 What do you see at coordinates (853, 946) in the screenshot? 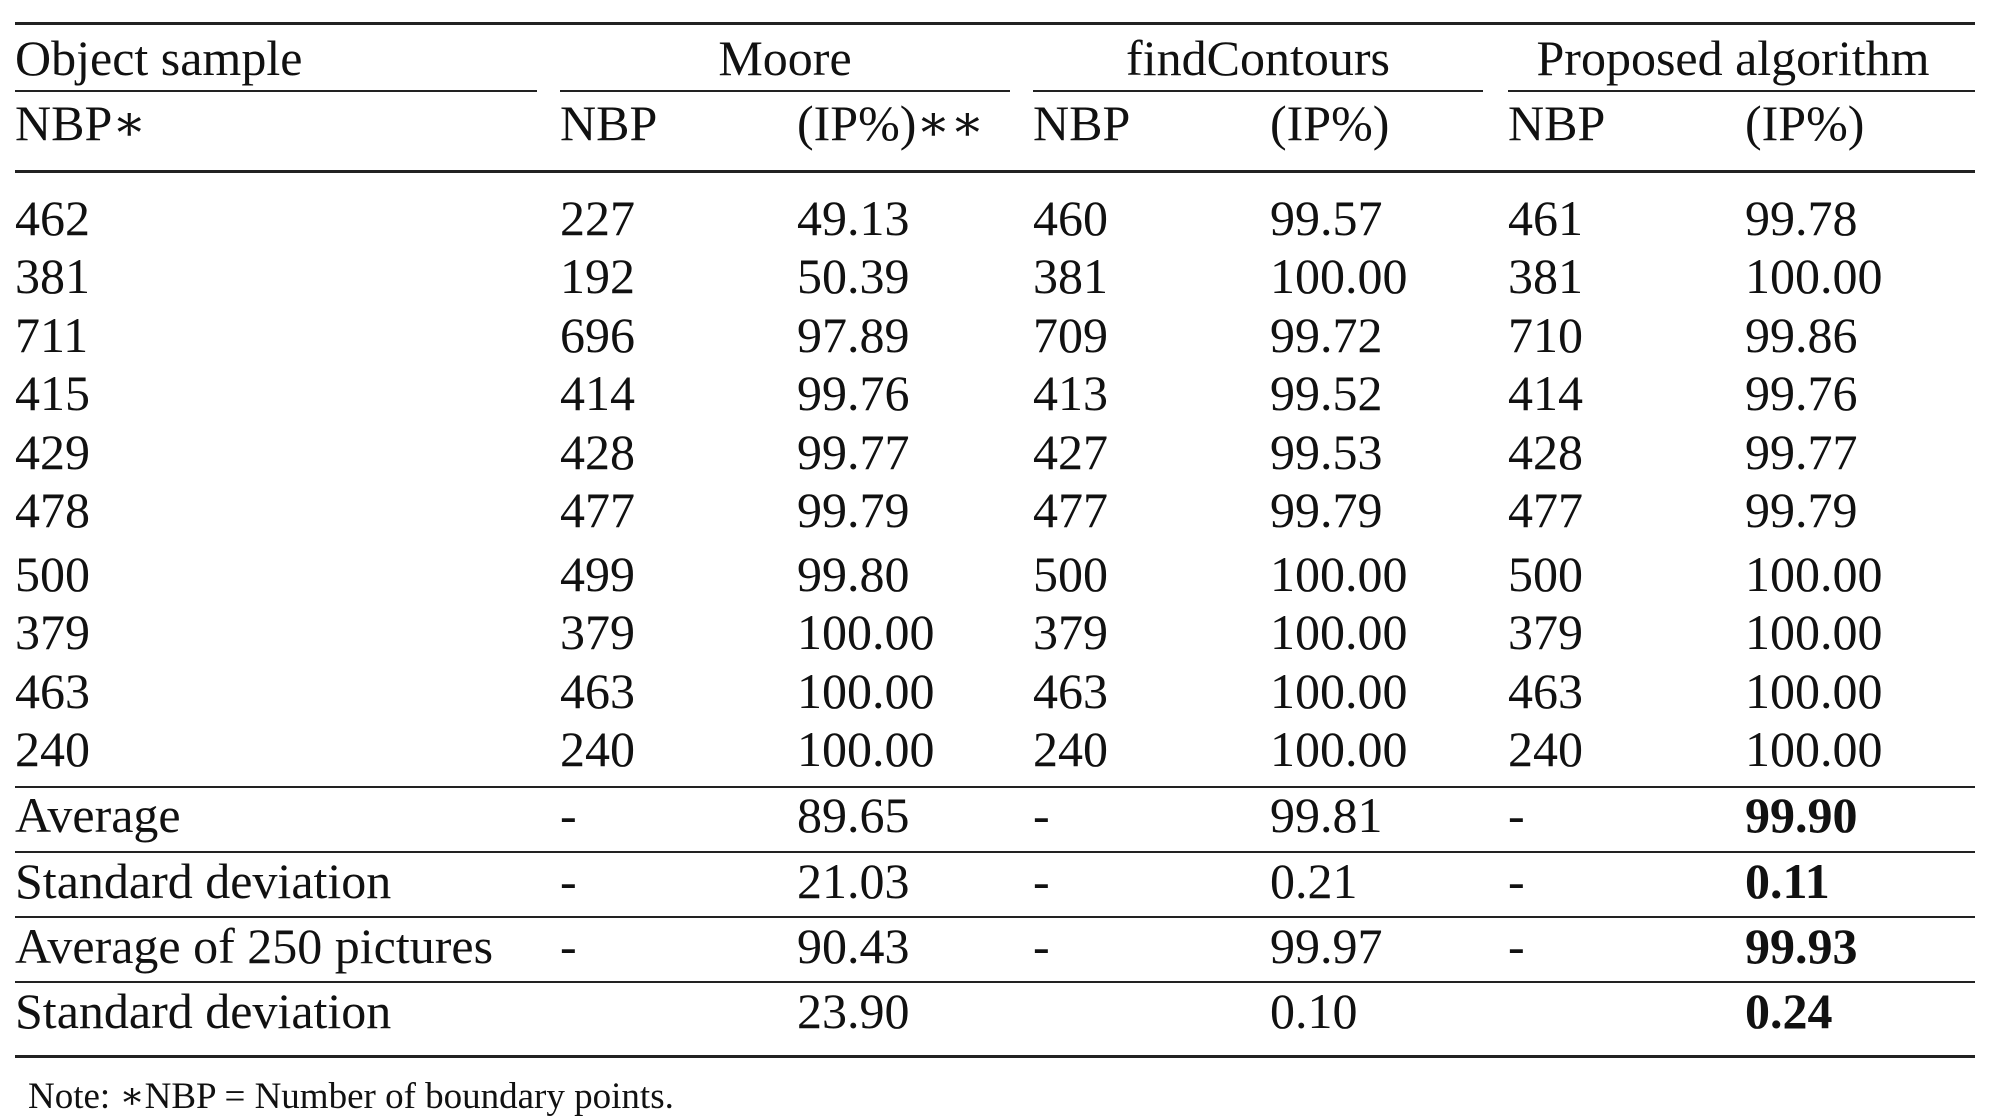
I see `summary-cell: 90.43` at bounding box center [853, 946].